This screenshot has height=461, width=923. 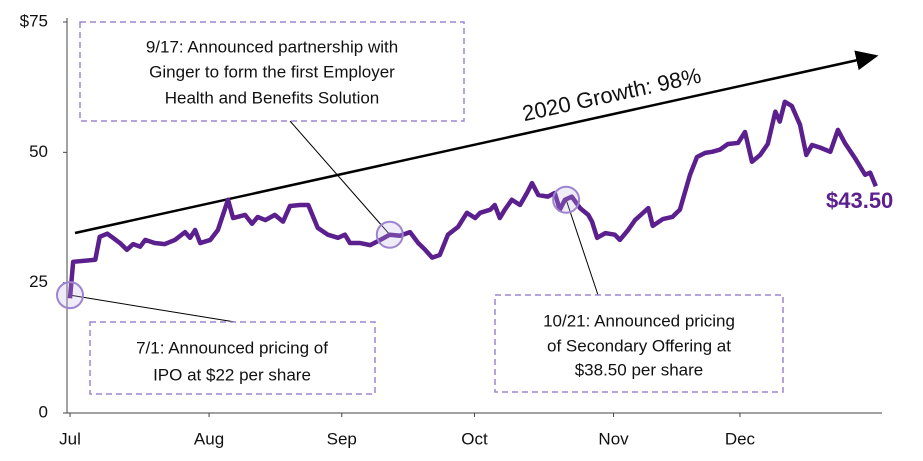 What do you see at coordinates (209, 438) in the screenshot?
I see `x-tick-label: Aug` at bounding box center [209, 438].